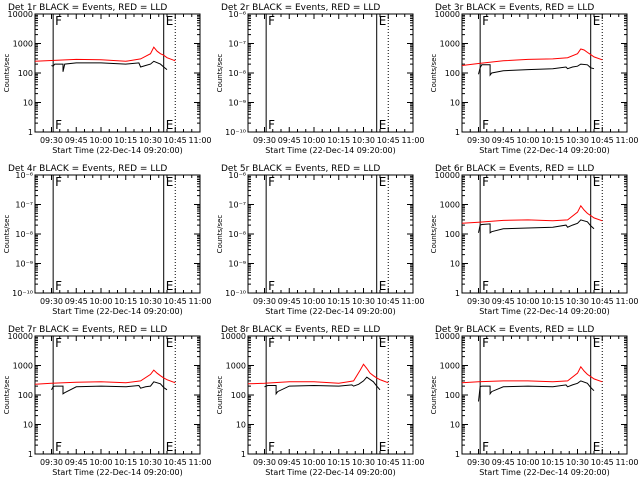  What do you see at coordinates (87, 169) in the screenshot?
I see `panel-title: Det 4r BLACK = Events, RED = LLD` at bounding box center [87, 169].